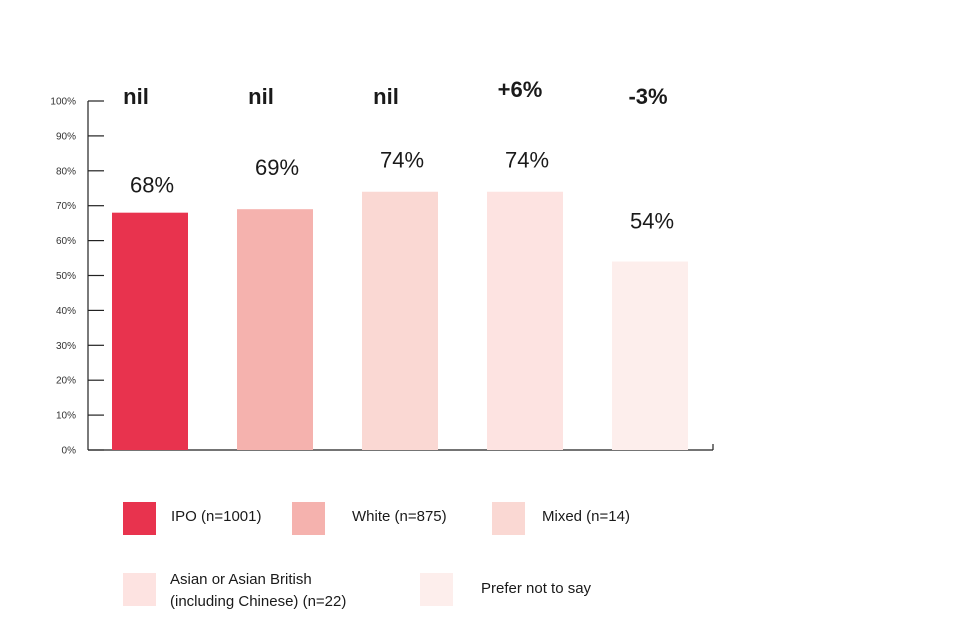  Describe the element at coordinates (66, 311) in the screenshot. I see `y-tick-label: 40%` at that location.